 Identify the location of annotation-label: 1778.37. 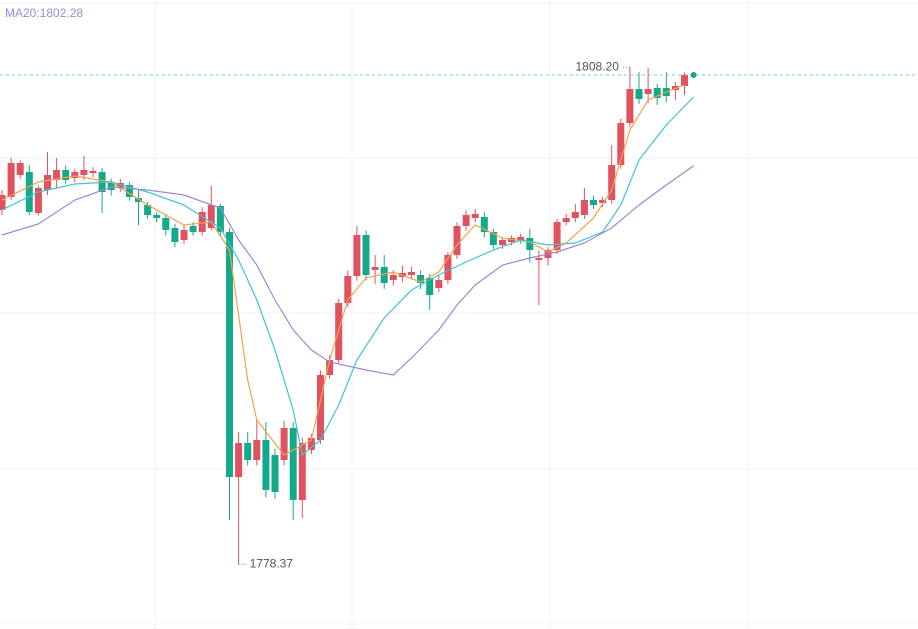
(272, 564).